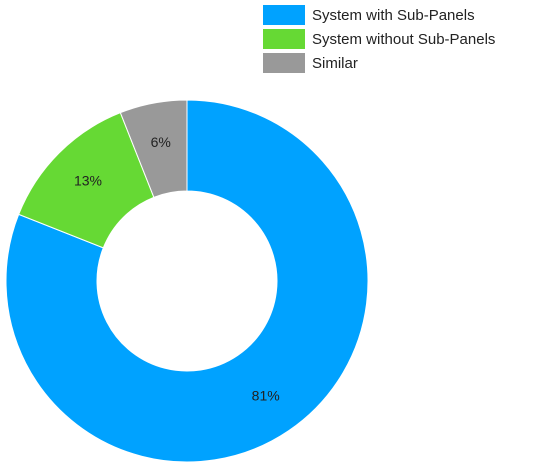 This screenshot has height=470, width=550. What do you see at coordinates (393, 15) in the screenshot?
I see `legend-label: System with Sub-Panels` at bounding box center [393, 15].